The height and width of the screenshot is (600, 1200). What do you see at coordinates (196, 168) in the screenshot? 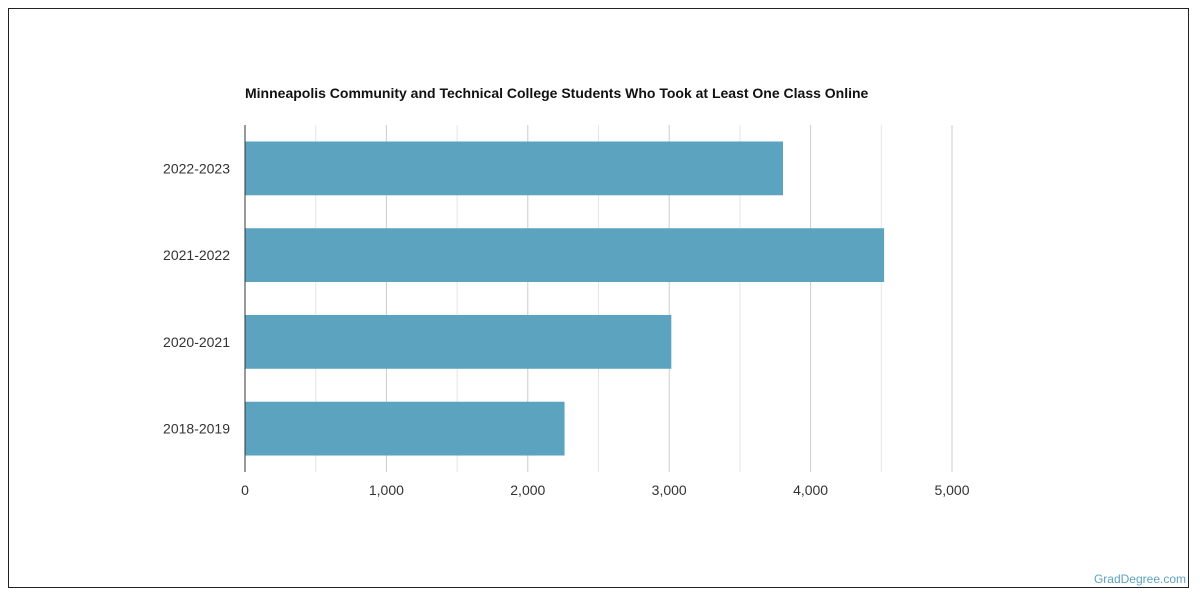
I see `category-label: 2022-2023` at bounding box center [196, 168].